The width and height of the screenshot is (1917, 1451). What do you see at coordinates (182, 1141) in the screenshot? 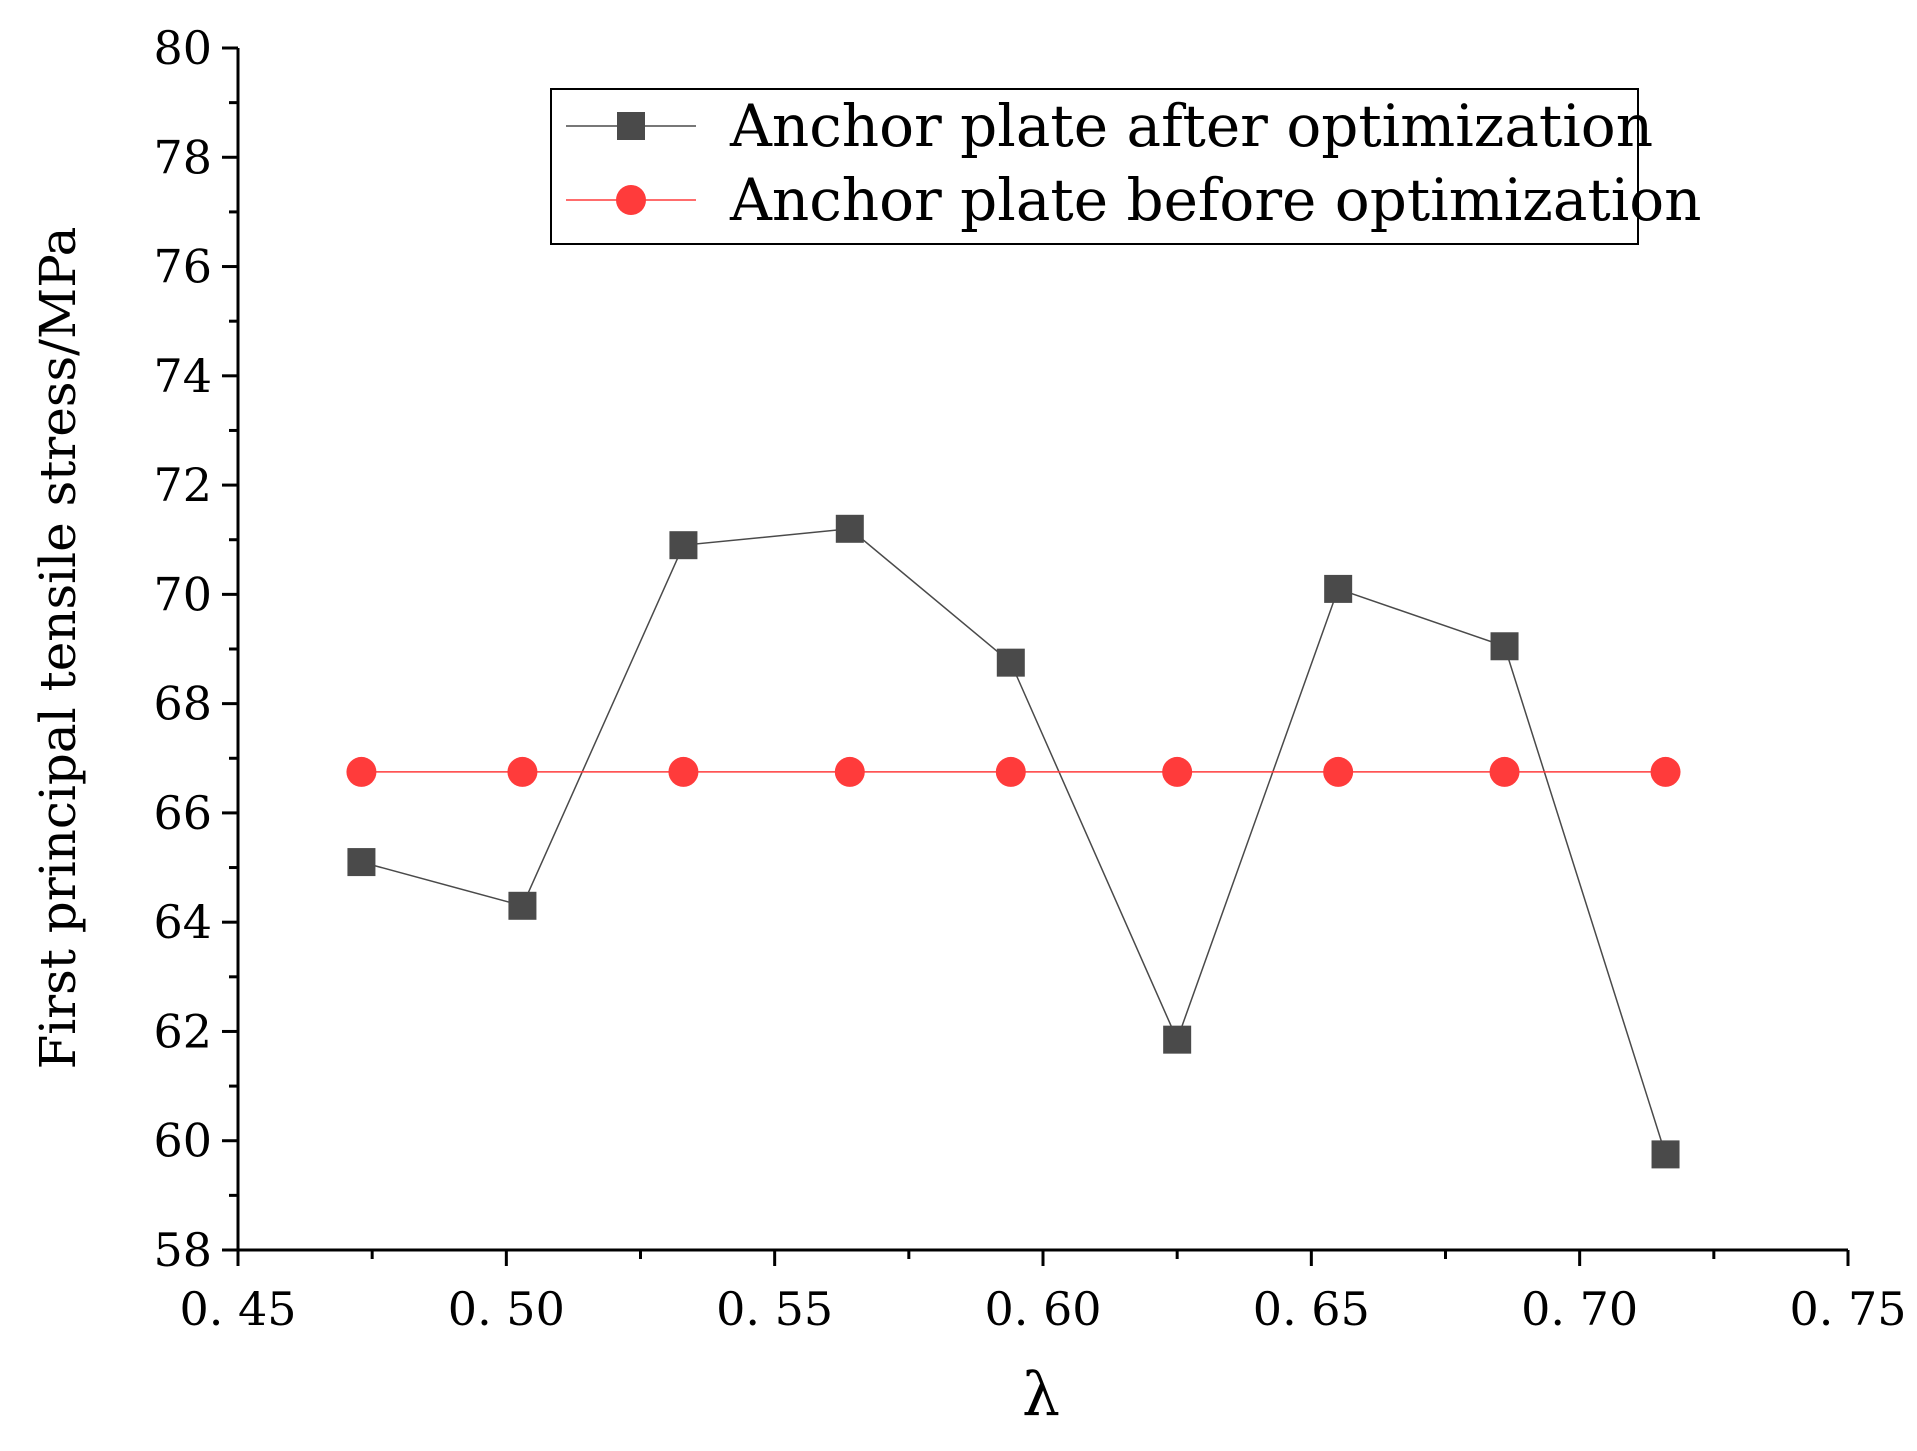
I see `y-tick-label: 60` at bounding box center [182, 1141].